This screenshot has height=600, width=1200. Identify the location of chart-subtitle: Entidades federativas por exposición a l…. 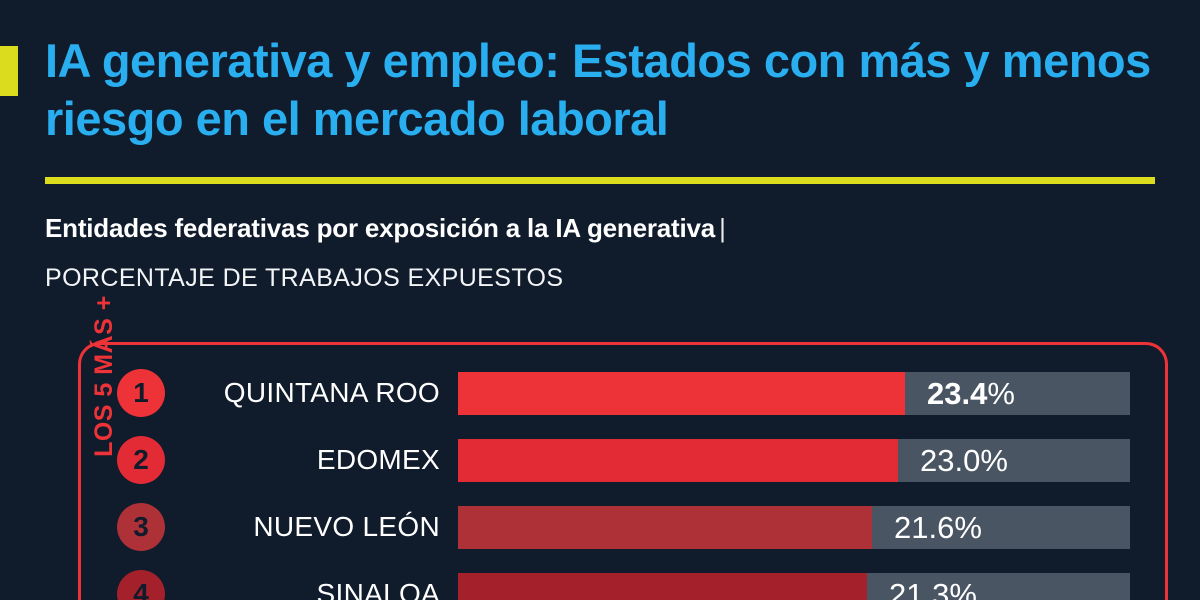
(615, 228).